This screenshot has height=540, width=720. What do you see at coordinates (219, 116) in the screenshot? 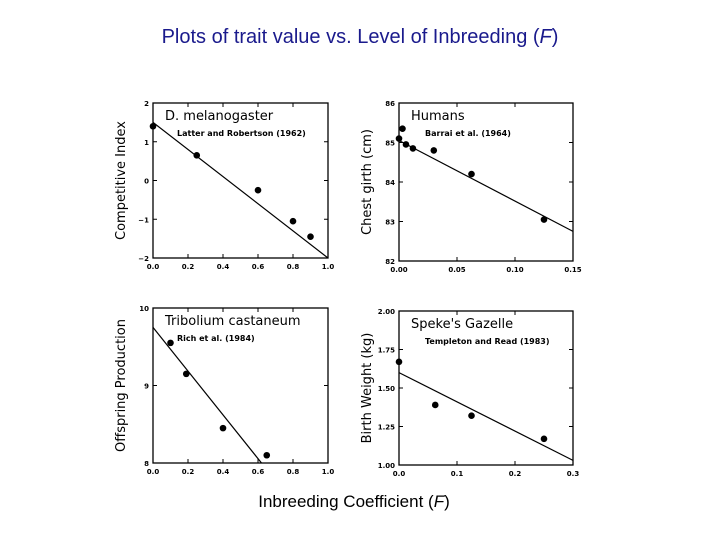
I see `panel-title: D. melanogaster` at bounding box center [219, 116].